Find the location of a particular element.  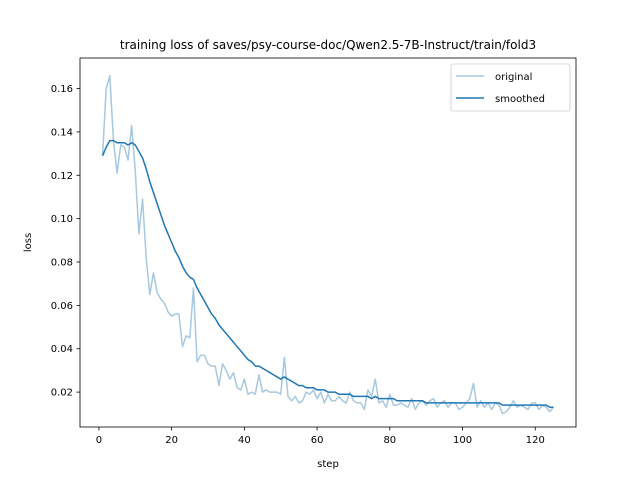

legend: original smoothed is located at coordinates (510, 87).